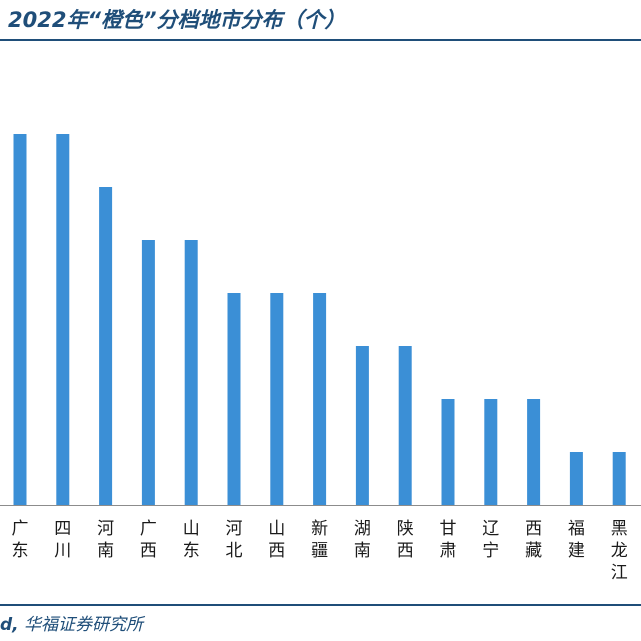 This screenshot has width=641, height=641. I want to click on x-tick-label-13: 福建, so click(576, 540).